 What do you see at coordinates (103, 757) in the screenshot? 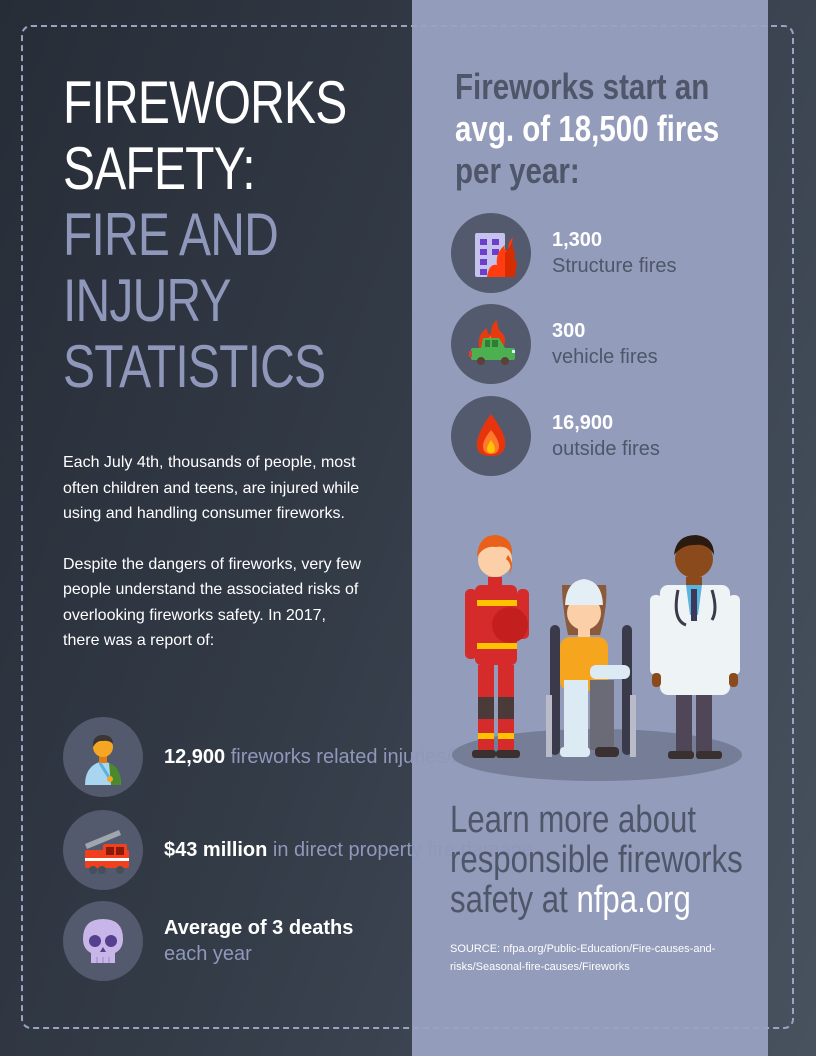
I see `injured-person-icon` at bounding box center [103, 757].